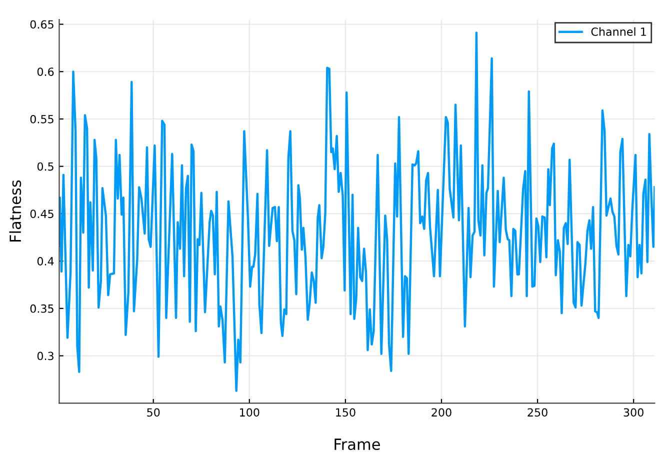 The image size is (658, 454). I want to click on y-tick-label: 0.6, so click(45, 72).